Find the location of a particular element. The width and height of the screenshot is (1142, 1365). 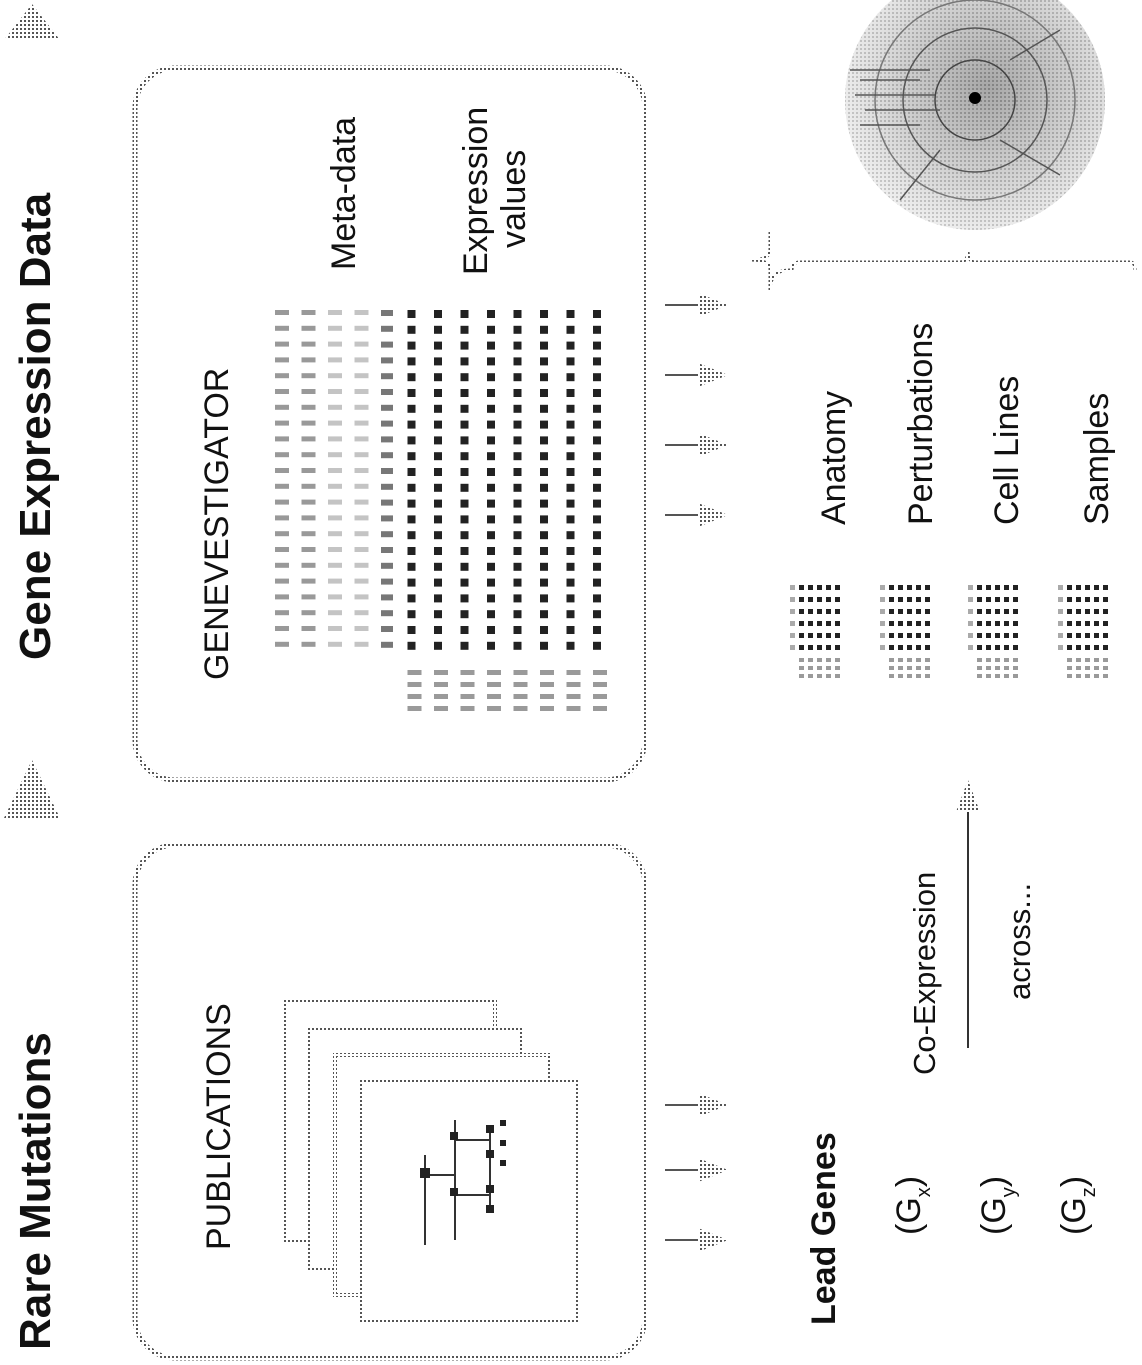

expression-values-label-line2: values is located at coordinates (514, 199).